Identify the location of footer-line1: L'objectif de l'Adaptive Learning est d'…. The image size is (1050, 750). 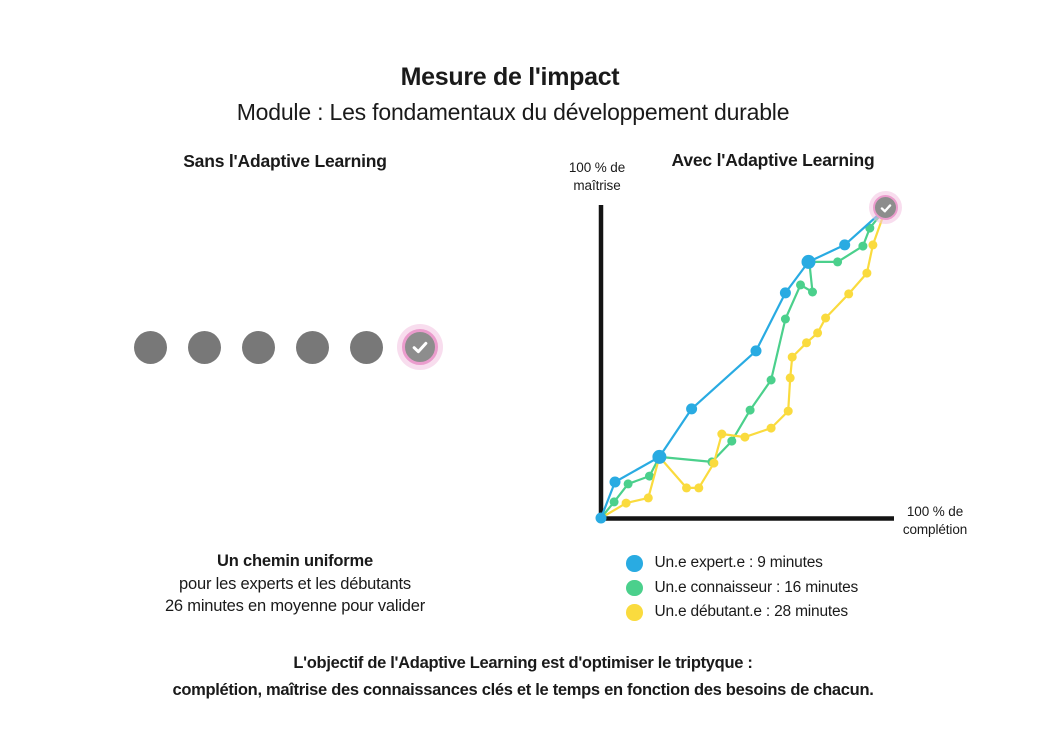
(523, 663).